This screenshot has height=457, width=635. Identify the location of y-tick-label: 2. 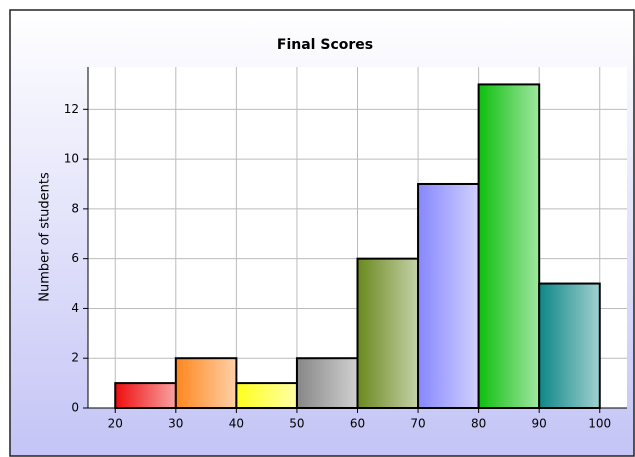
(75, 358).